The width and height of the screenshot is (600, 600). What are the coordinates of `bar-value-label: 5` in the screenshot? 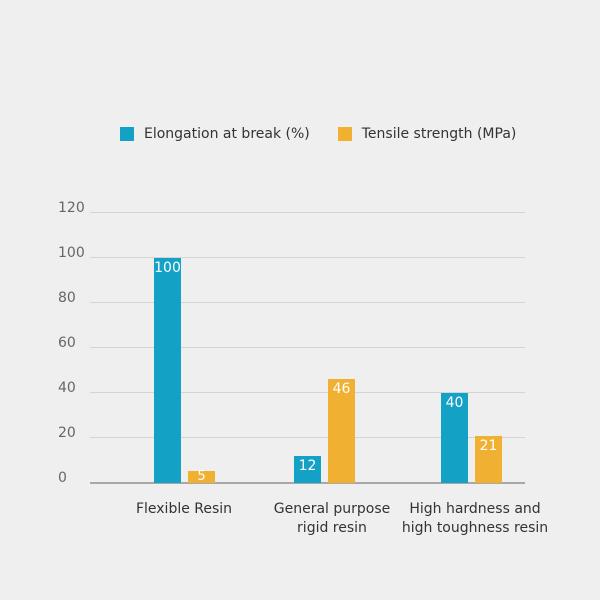 It's located at (201, 476).